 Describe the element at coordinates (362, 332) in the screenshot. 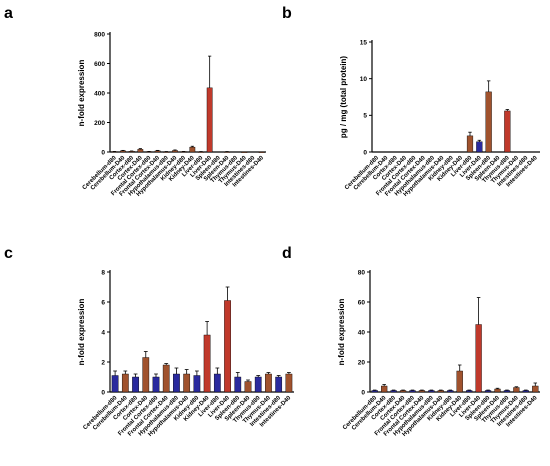

I see `y-tick-label: 40` at that location.